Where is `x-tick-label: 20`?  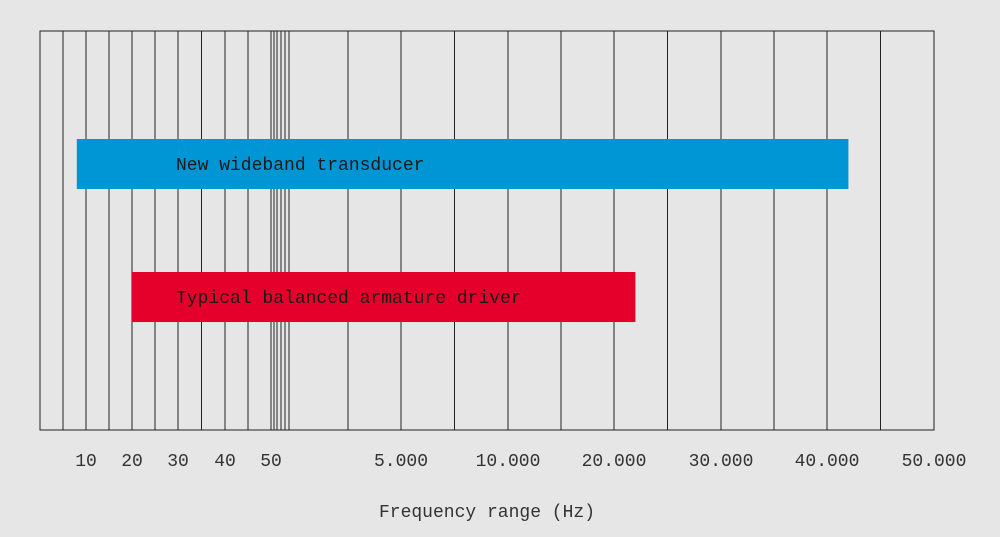 x-tick-label: 20 is located at coordinates (132, 462).